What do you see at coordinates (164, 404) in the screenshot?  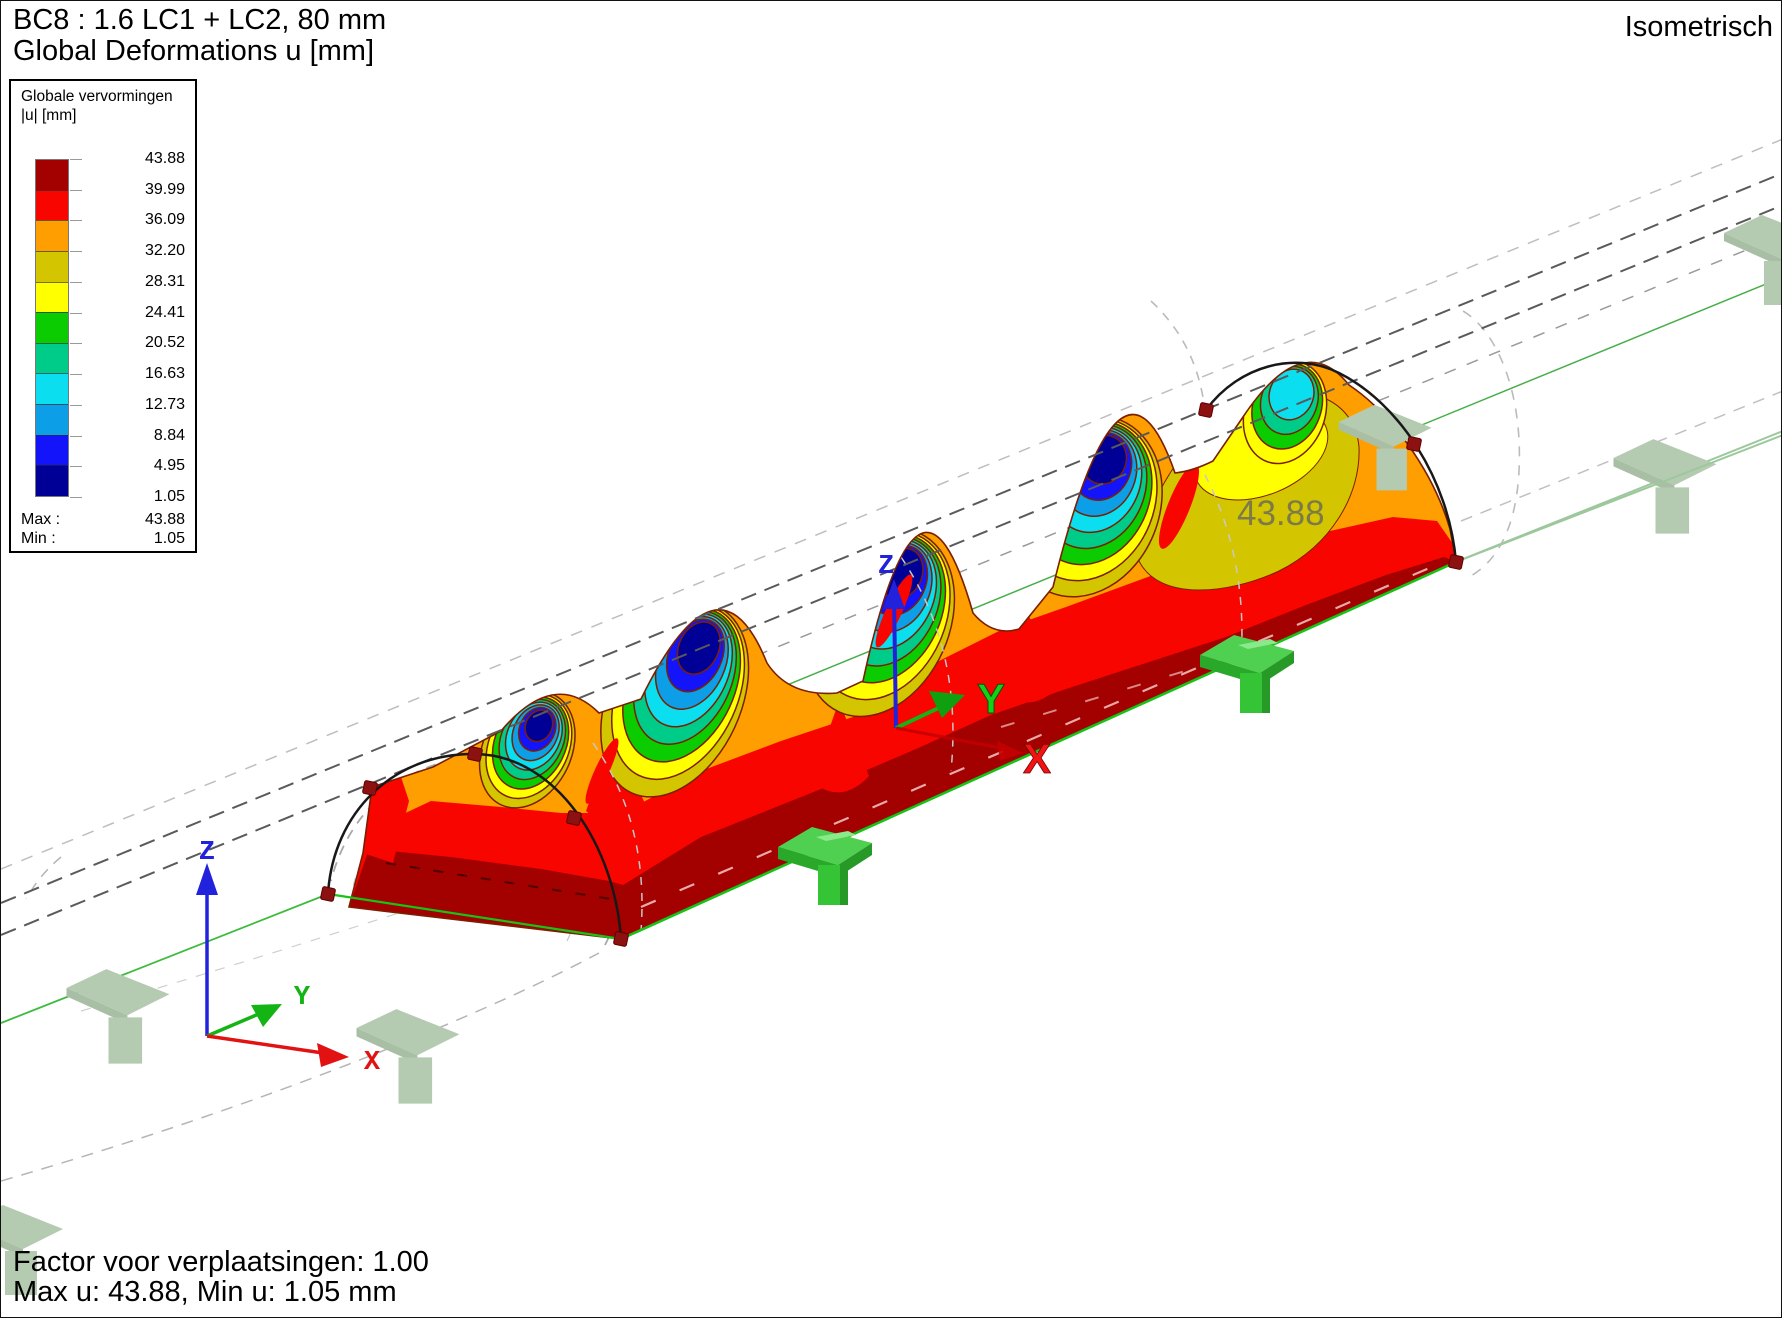 I see `legend-value-label: 12.73` at bounding box center [164, 404].